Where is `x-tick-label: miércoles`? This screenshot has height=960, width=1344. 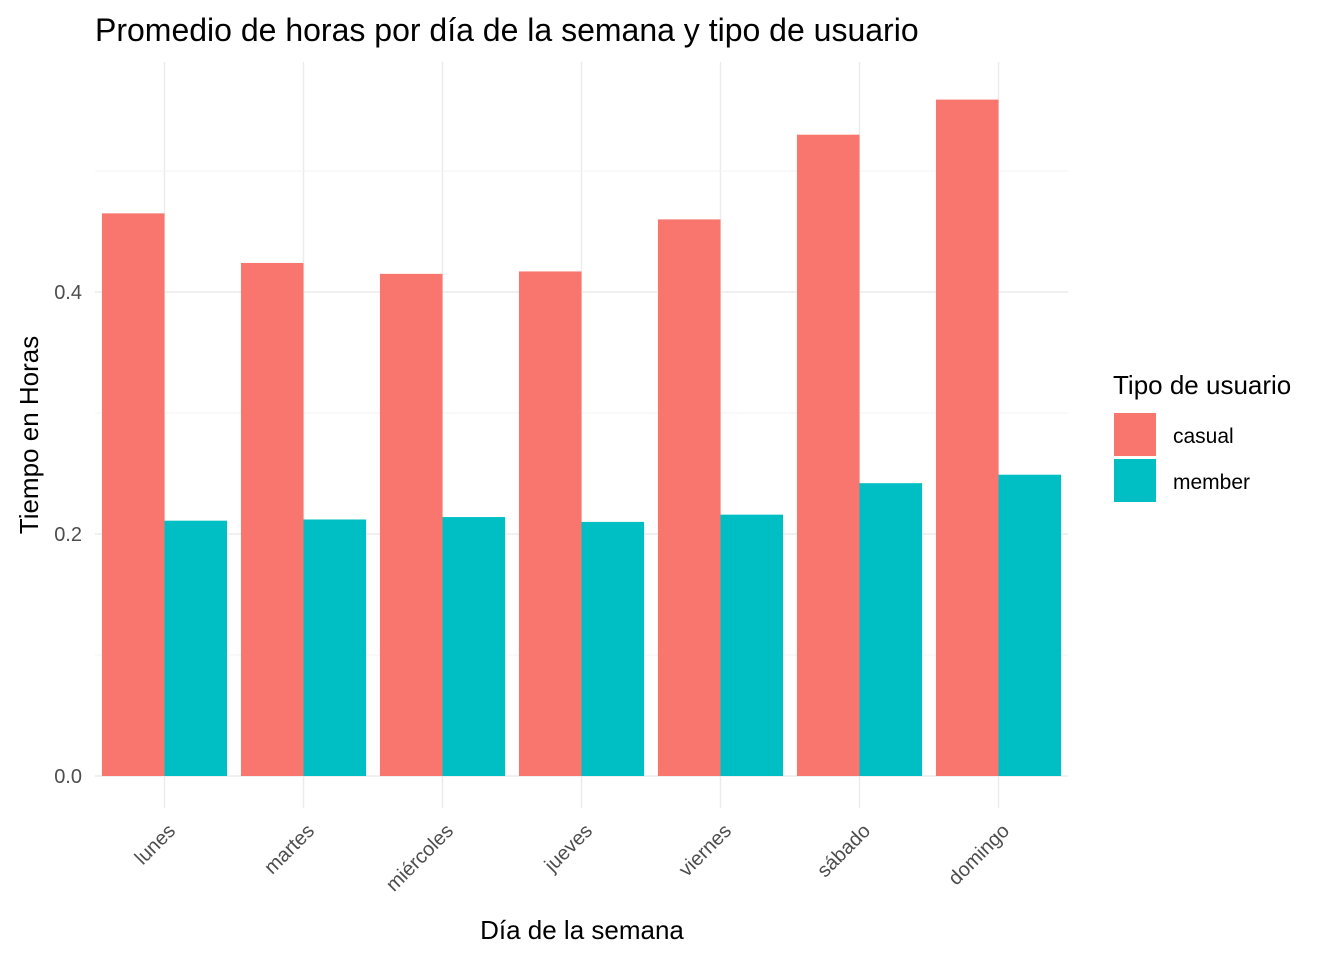 x-tick-label: miércoles is located at coordinates (420, 858).